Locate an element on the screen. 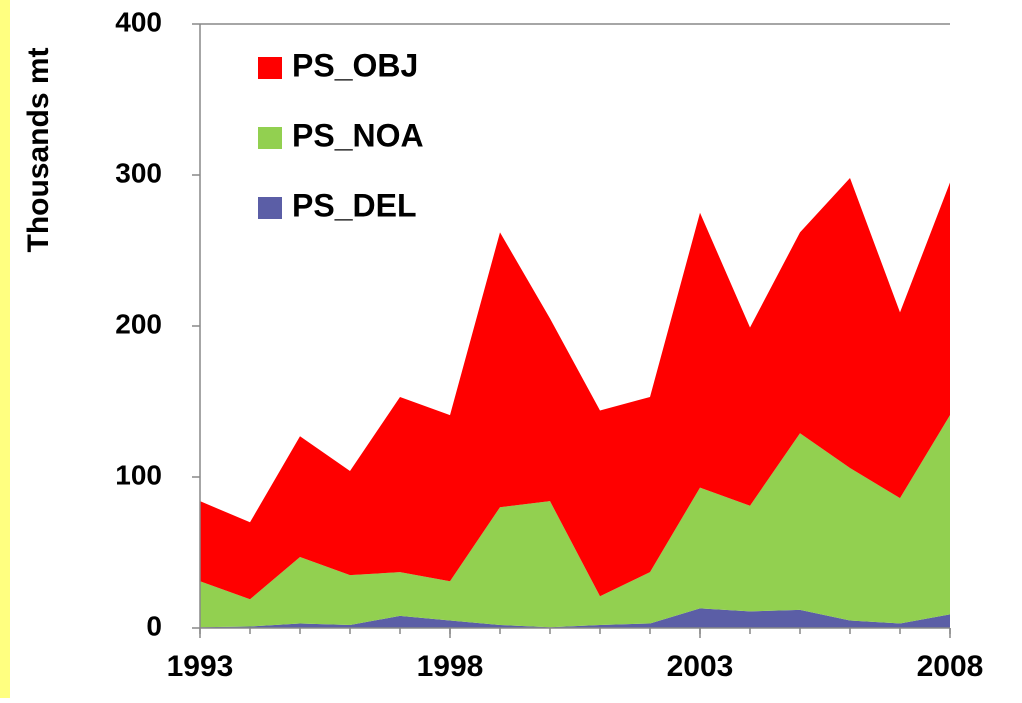 This screenshot has width=1022, height=703. legend-label: PS_DEL is located at coordinates (354, 205).